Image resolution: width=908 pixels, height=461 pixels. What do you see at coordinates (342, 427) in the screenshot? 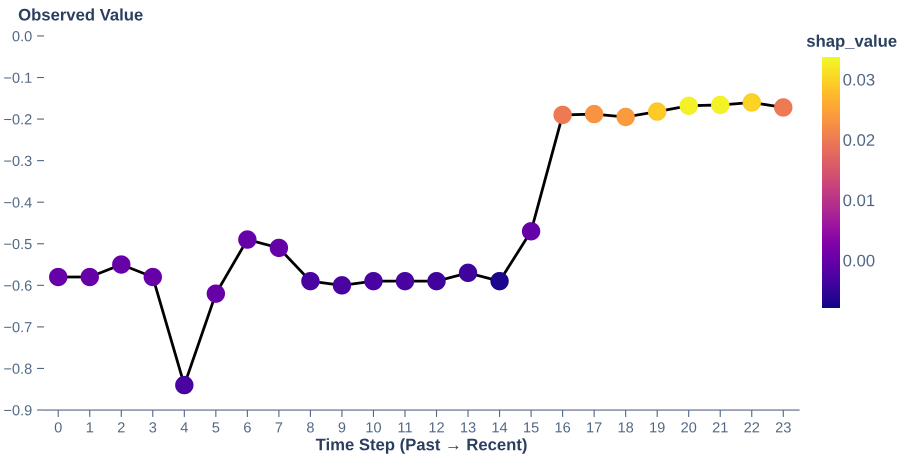
I see `x-tick-label: 9` at bounding box center [342, 427].